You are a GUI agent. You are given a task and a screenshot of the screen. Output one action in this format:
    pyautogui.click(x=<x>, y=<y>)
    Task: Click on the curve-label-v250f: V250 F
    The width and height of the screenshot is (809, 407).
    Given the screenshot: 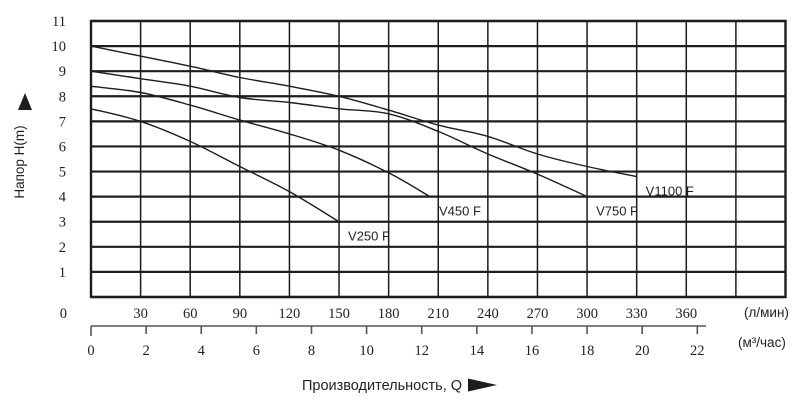 What is the action you would take?
    pyautogui.click(x=369, y=236)
    